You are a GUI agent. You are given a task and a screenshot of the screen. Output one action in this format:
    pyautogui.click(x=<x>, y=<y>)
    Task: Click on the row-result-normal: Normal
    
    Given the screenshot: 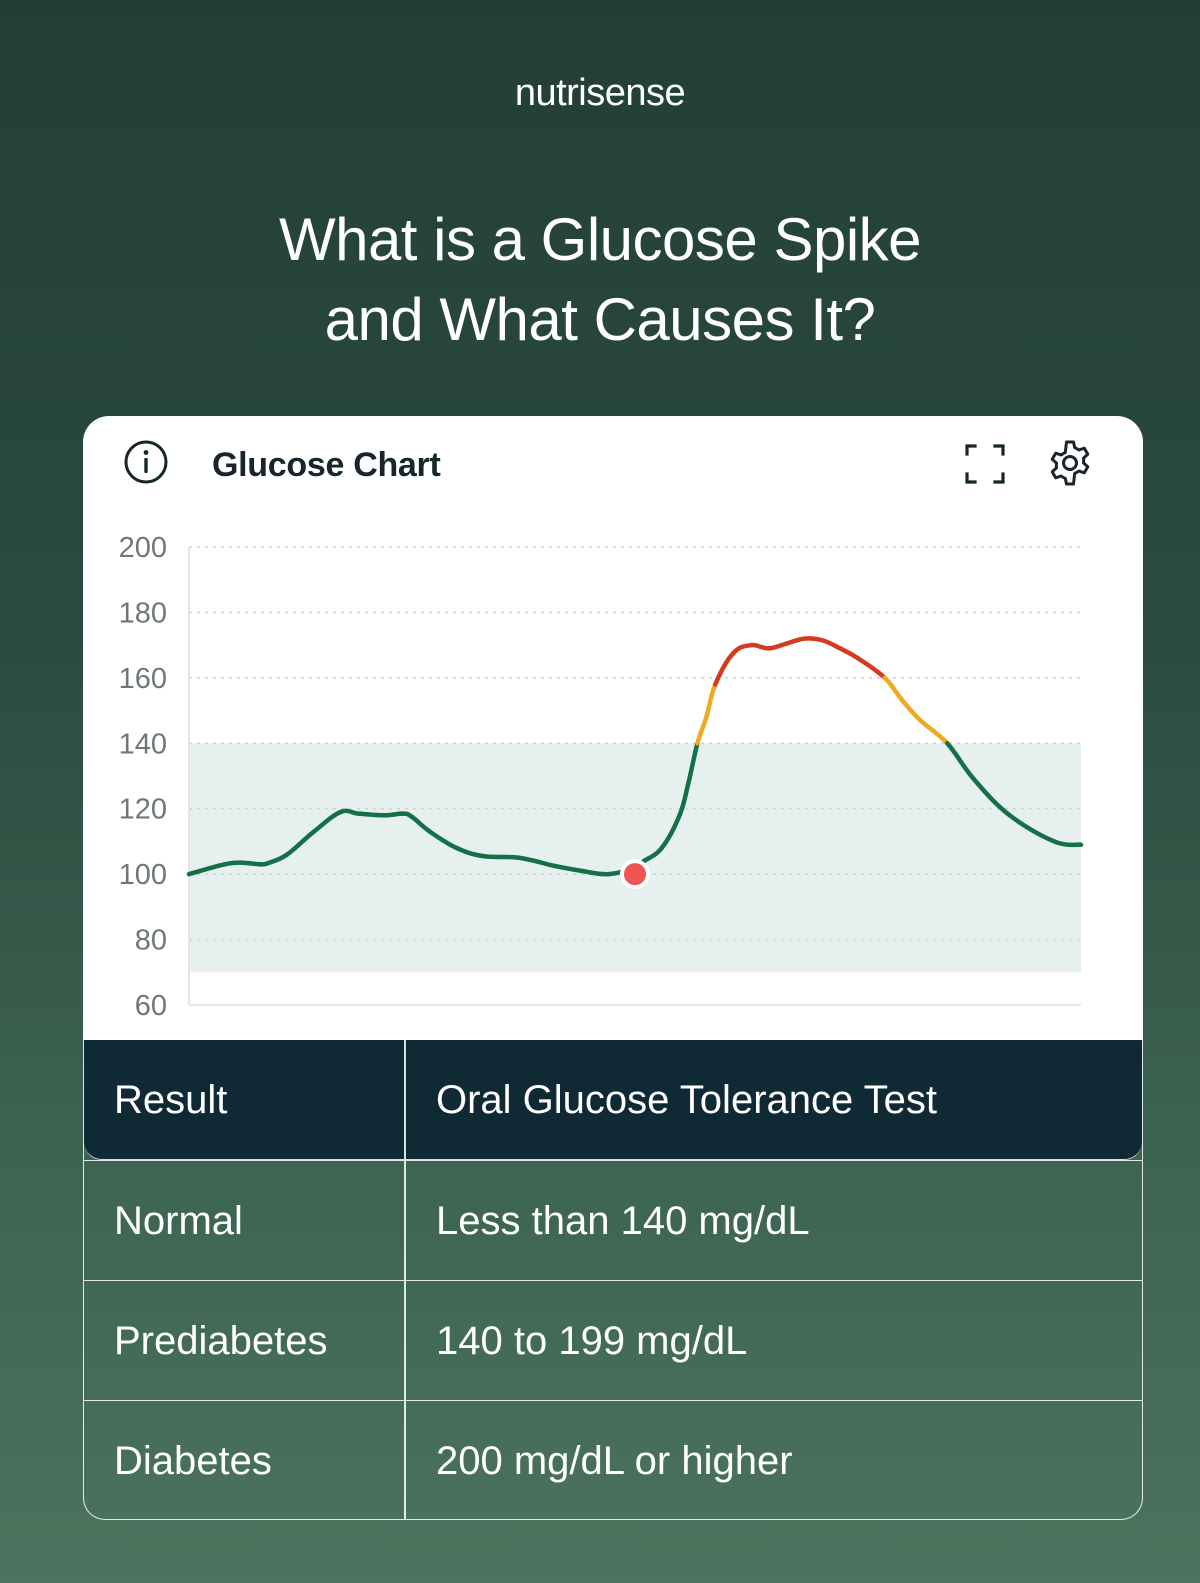 What is the action you would take?
    pyautogui.click(x=178, y=1220)
    